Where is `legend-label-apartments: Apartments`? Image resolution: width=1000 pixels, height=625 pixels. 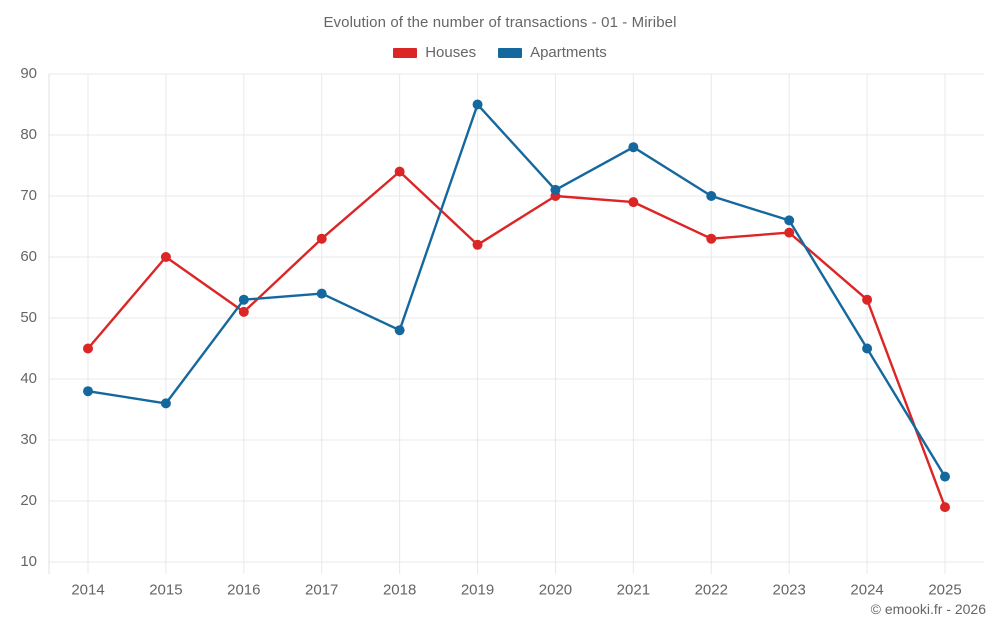
legend-label-apartments: Apartments is located at coordinates (568, 52).